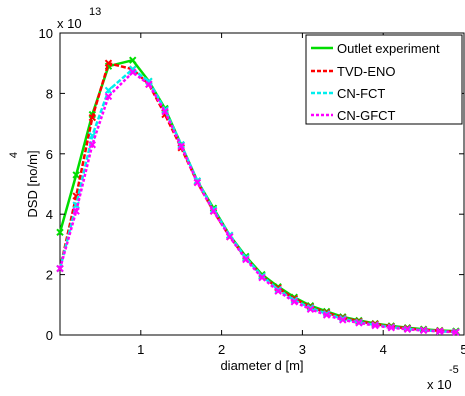  Describe the element at coordinates (462, 349) in the screenshot. I see `x-tick-label: 5` at that location.